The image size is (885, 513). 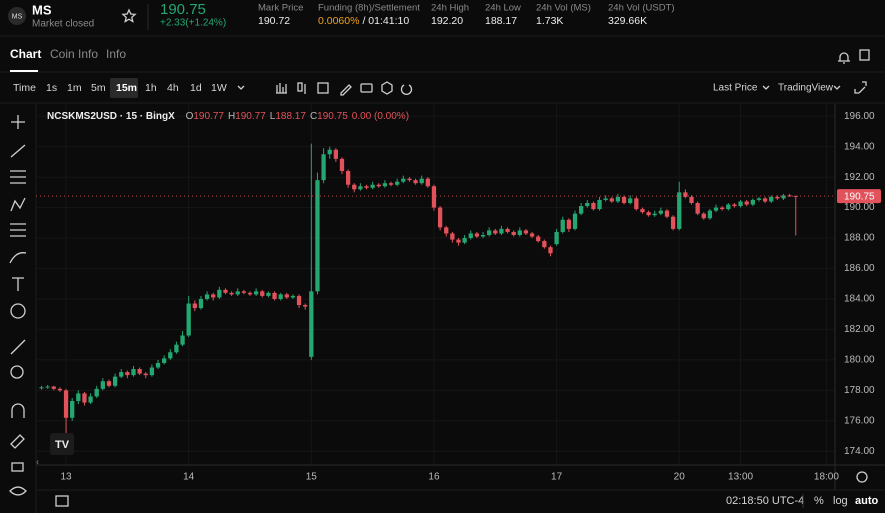 What do you see at coordinates (18, 122) in the screenshot?
I see `crosshair-tool` at bounding box center [18, 122].